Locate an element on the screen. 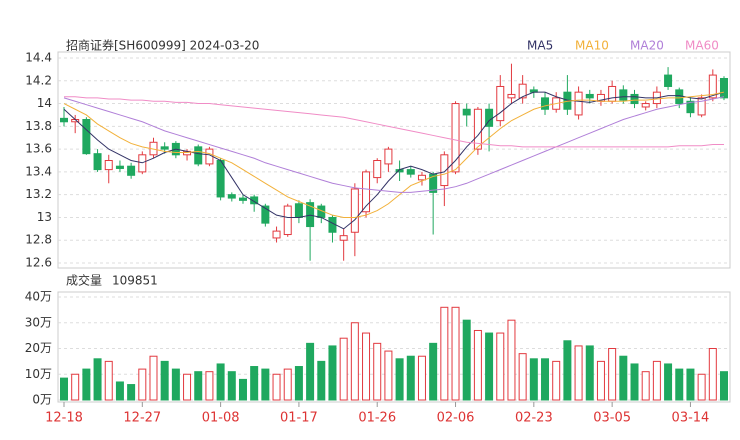 The image size is (740, 440). y-tick-label: 12.6 is located at coordinates (38, 263).